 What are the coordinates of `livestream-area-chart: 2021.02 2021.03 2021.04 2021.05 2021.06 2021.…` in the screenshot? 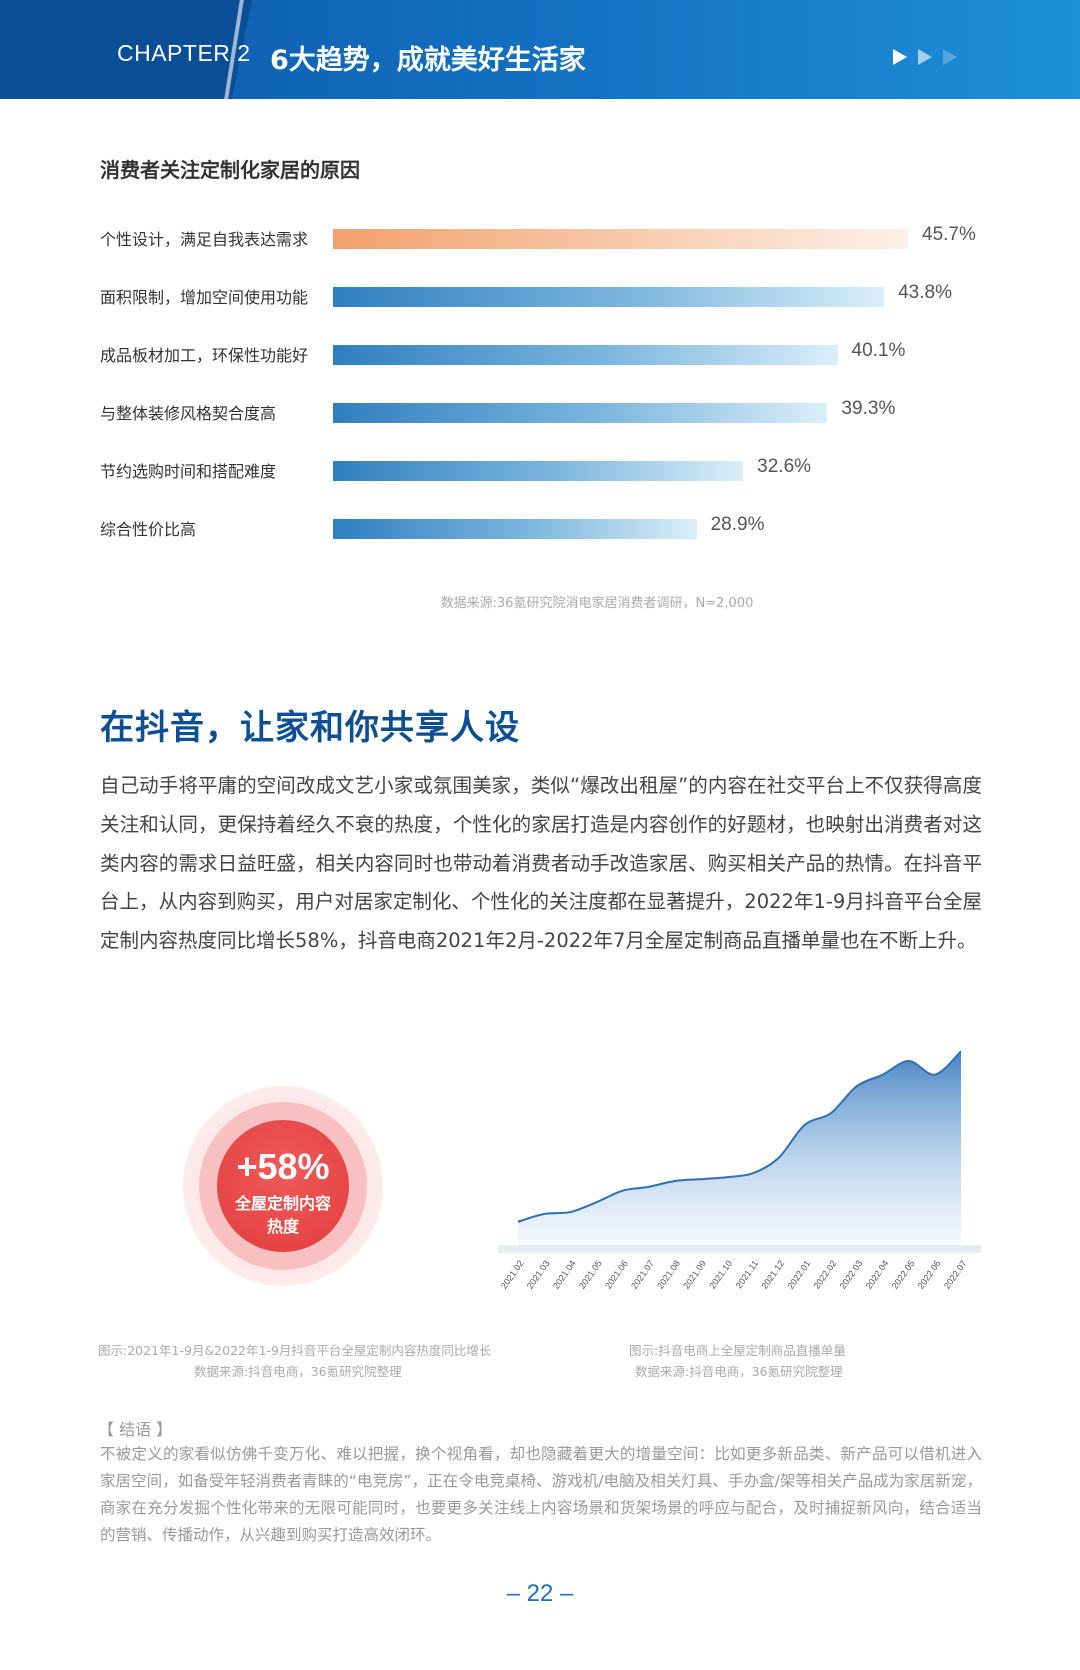 It's located at (739, 1170).